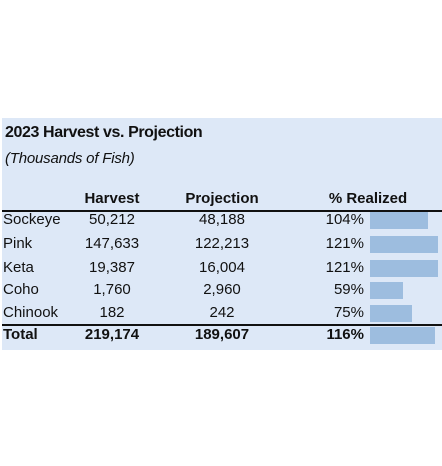 The width and height of the screenshot is (442, 466). What do you see at coordinates (18, 267) in the screenshot?
I see `row-species-label: Keta` at bounding box center [18, 267].